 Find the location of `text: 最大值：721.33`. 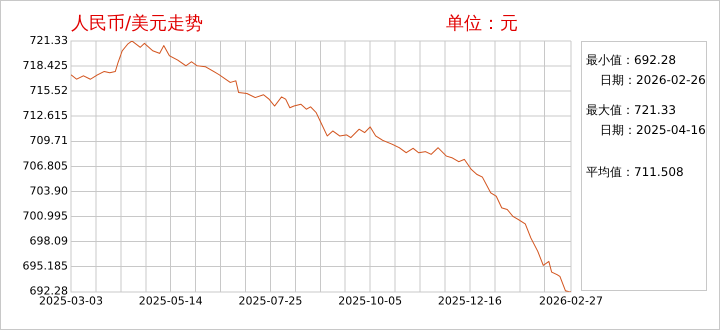

text: 最大值：721.33 is located at coordinates (631, 110).